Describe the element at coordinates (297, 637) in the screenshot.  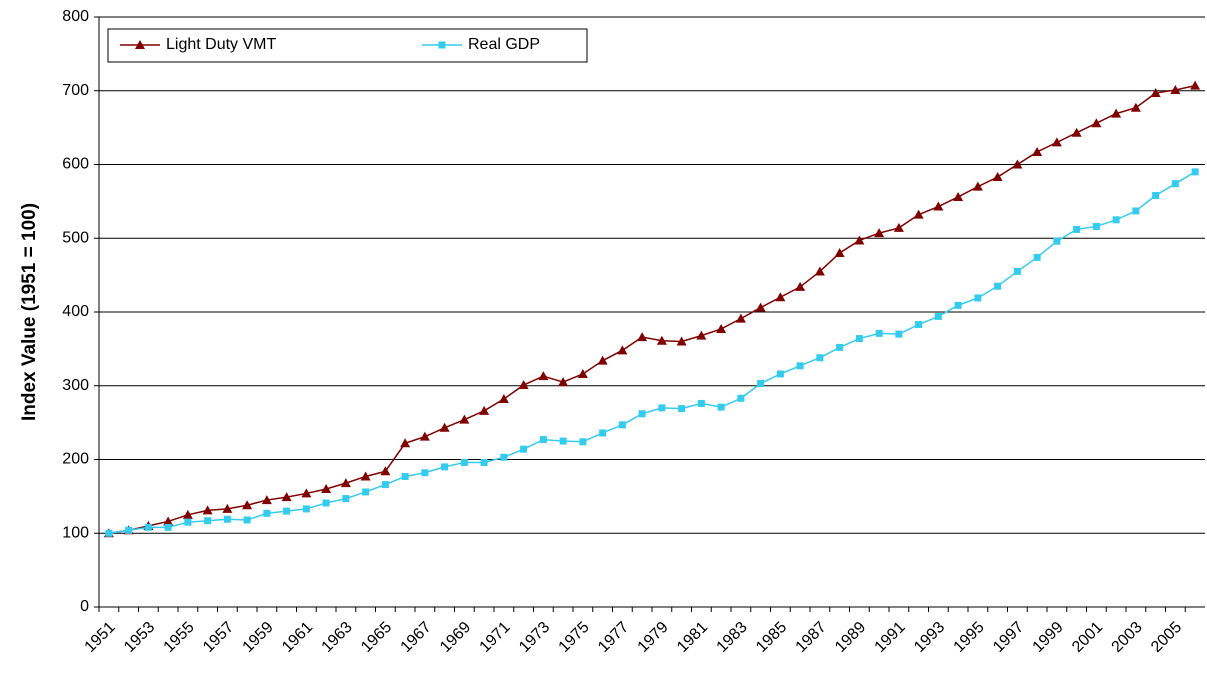
I see `x-tick-label: 1961` at that location.